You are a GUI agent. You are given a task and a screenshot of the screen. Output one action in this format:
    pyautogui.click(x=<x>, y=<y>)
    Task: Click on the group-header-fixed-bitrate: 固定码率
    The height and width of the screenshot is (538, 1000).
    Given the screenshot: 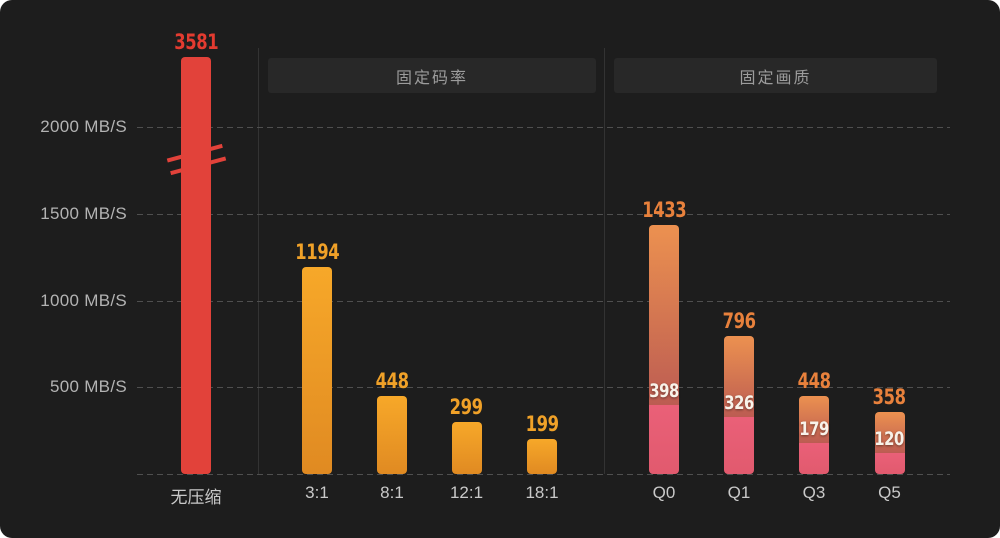 What is the action you would take?
    pyautogui.click(x=432, y=75)
    